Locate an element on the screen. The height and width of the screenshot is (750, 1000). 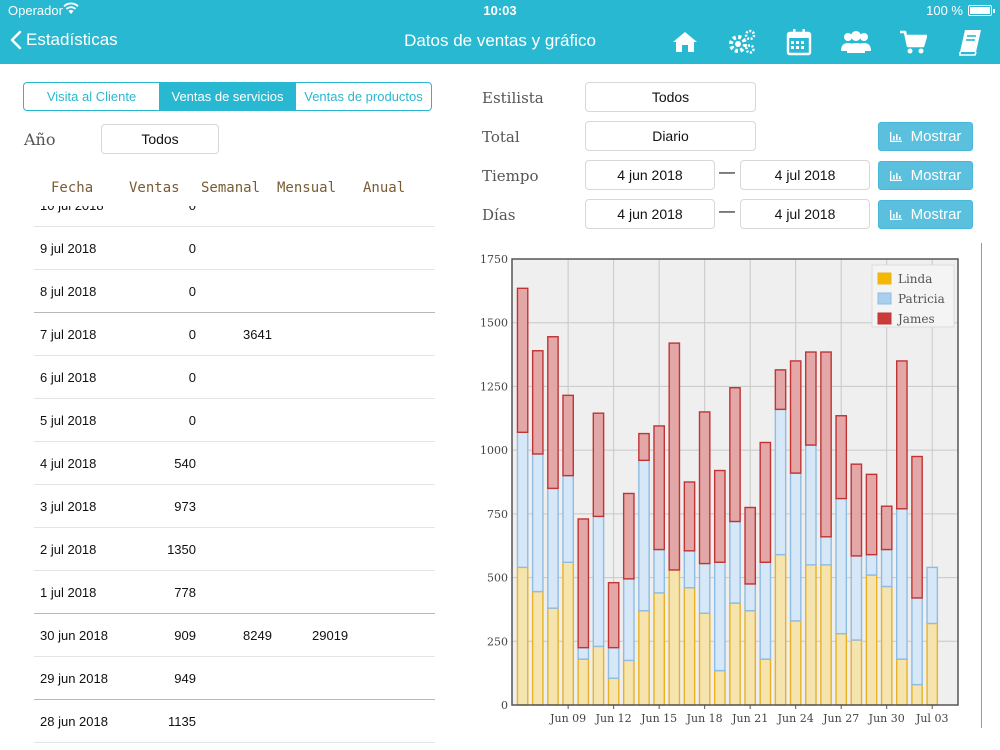
cell-weekly: 3641 is located at coordinates (257, 334).